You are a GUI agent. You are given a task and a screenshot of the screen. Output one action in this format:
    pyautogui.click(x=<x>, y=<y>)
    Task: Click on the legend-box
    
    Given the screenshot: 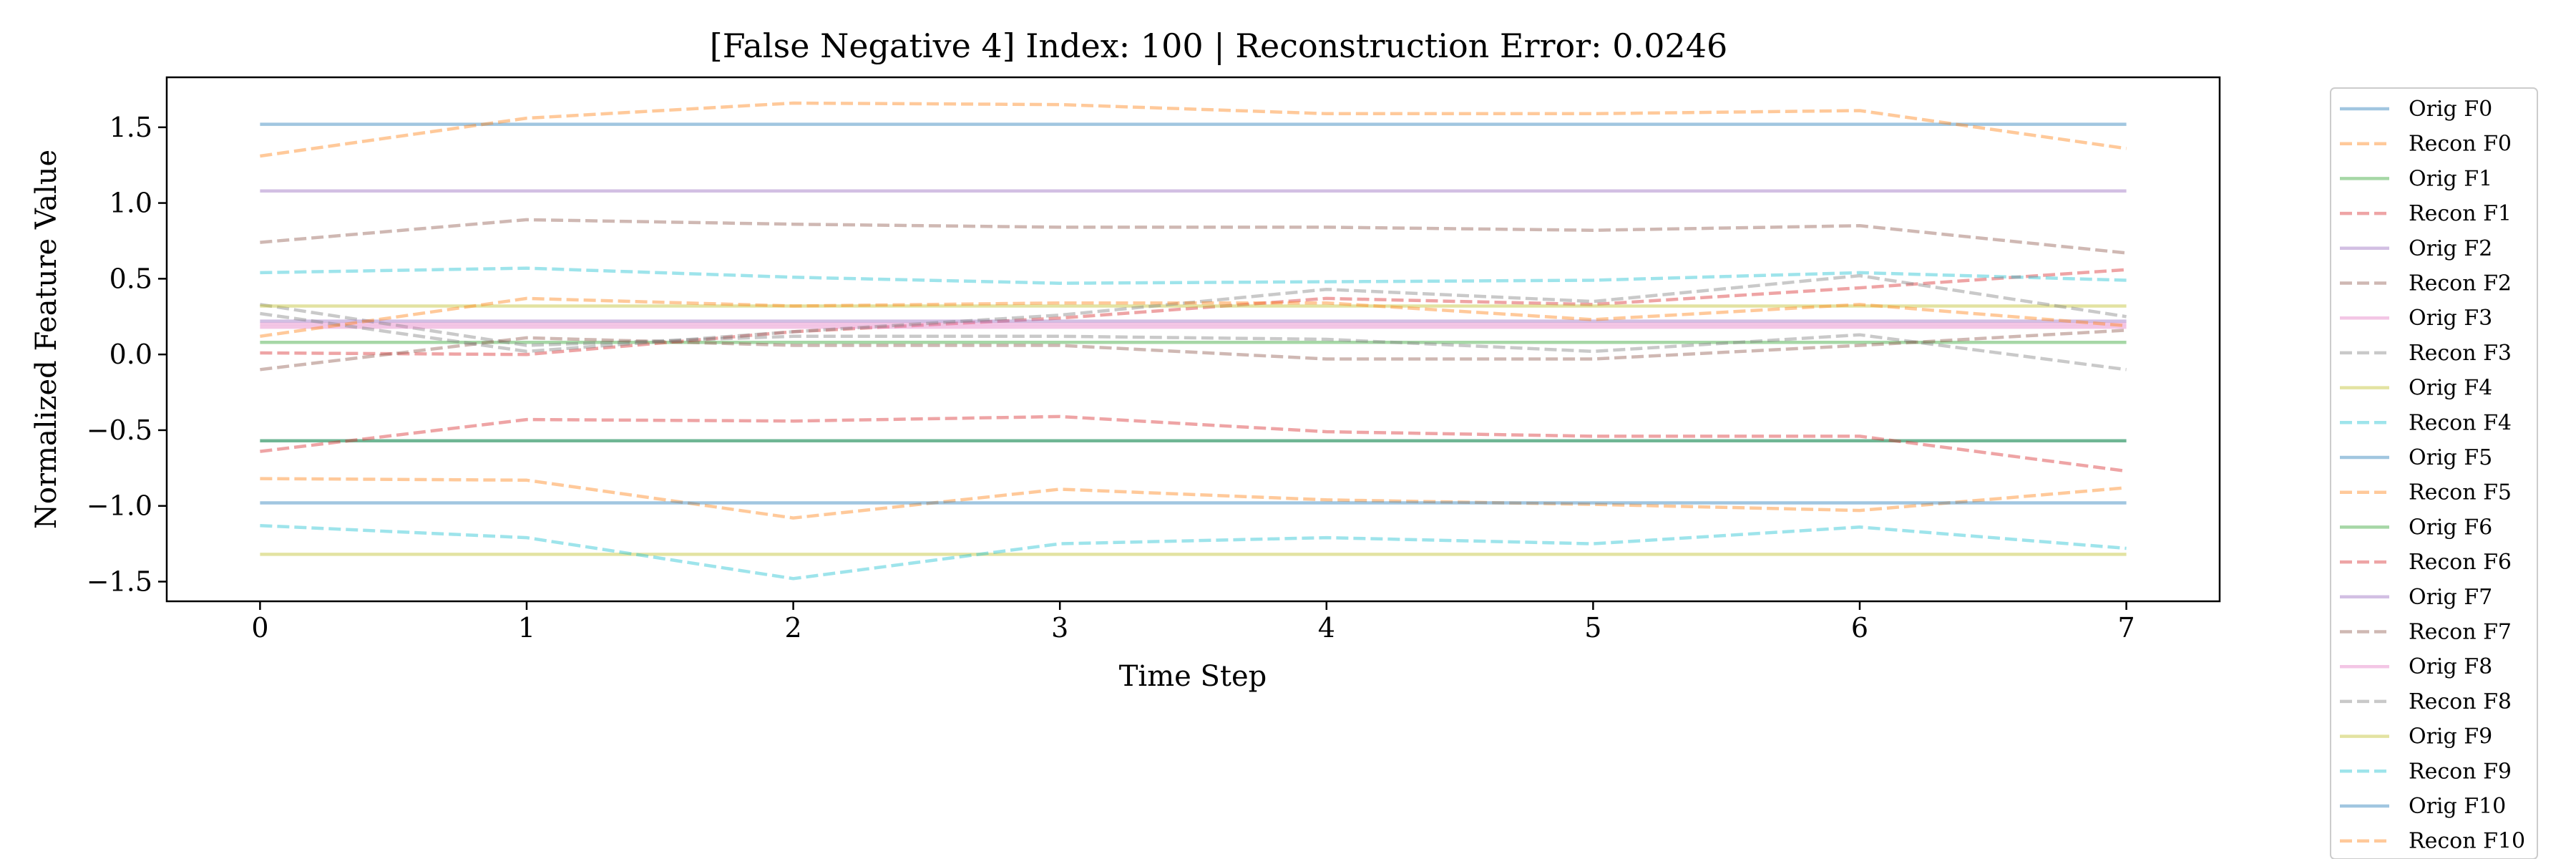 What is the action you would take?
    pyautogui.click(x=2434, y=473)
    